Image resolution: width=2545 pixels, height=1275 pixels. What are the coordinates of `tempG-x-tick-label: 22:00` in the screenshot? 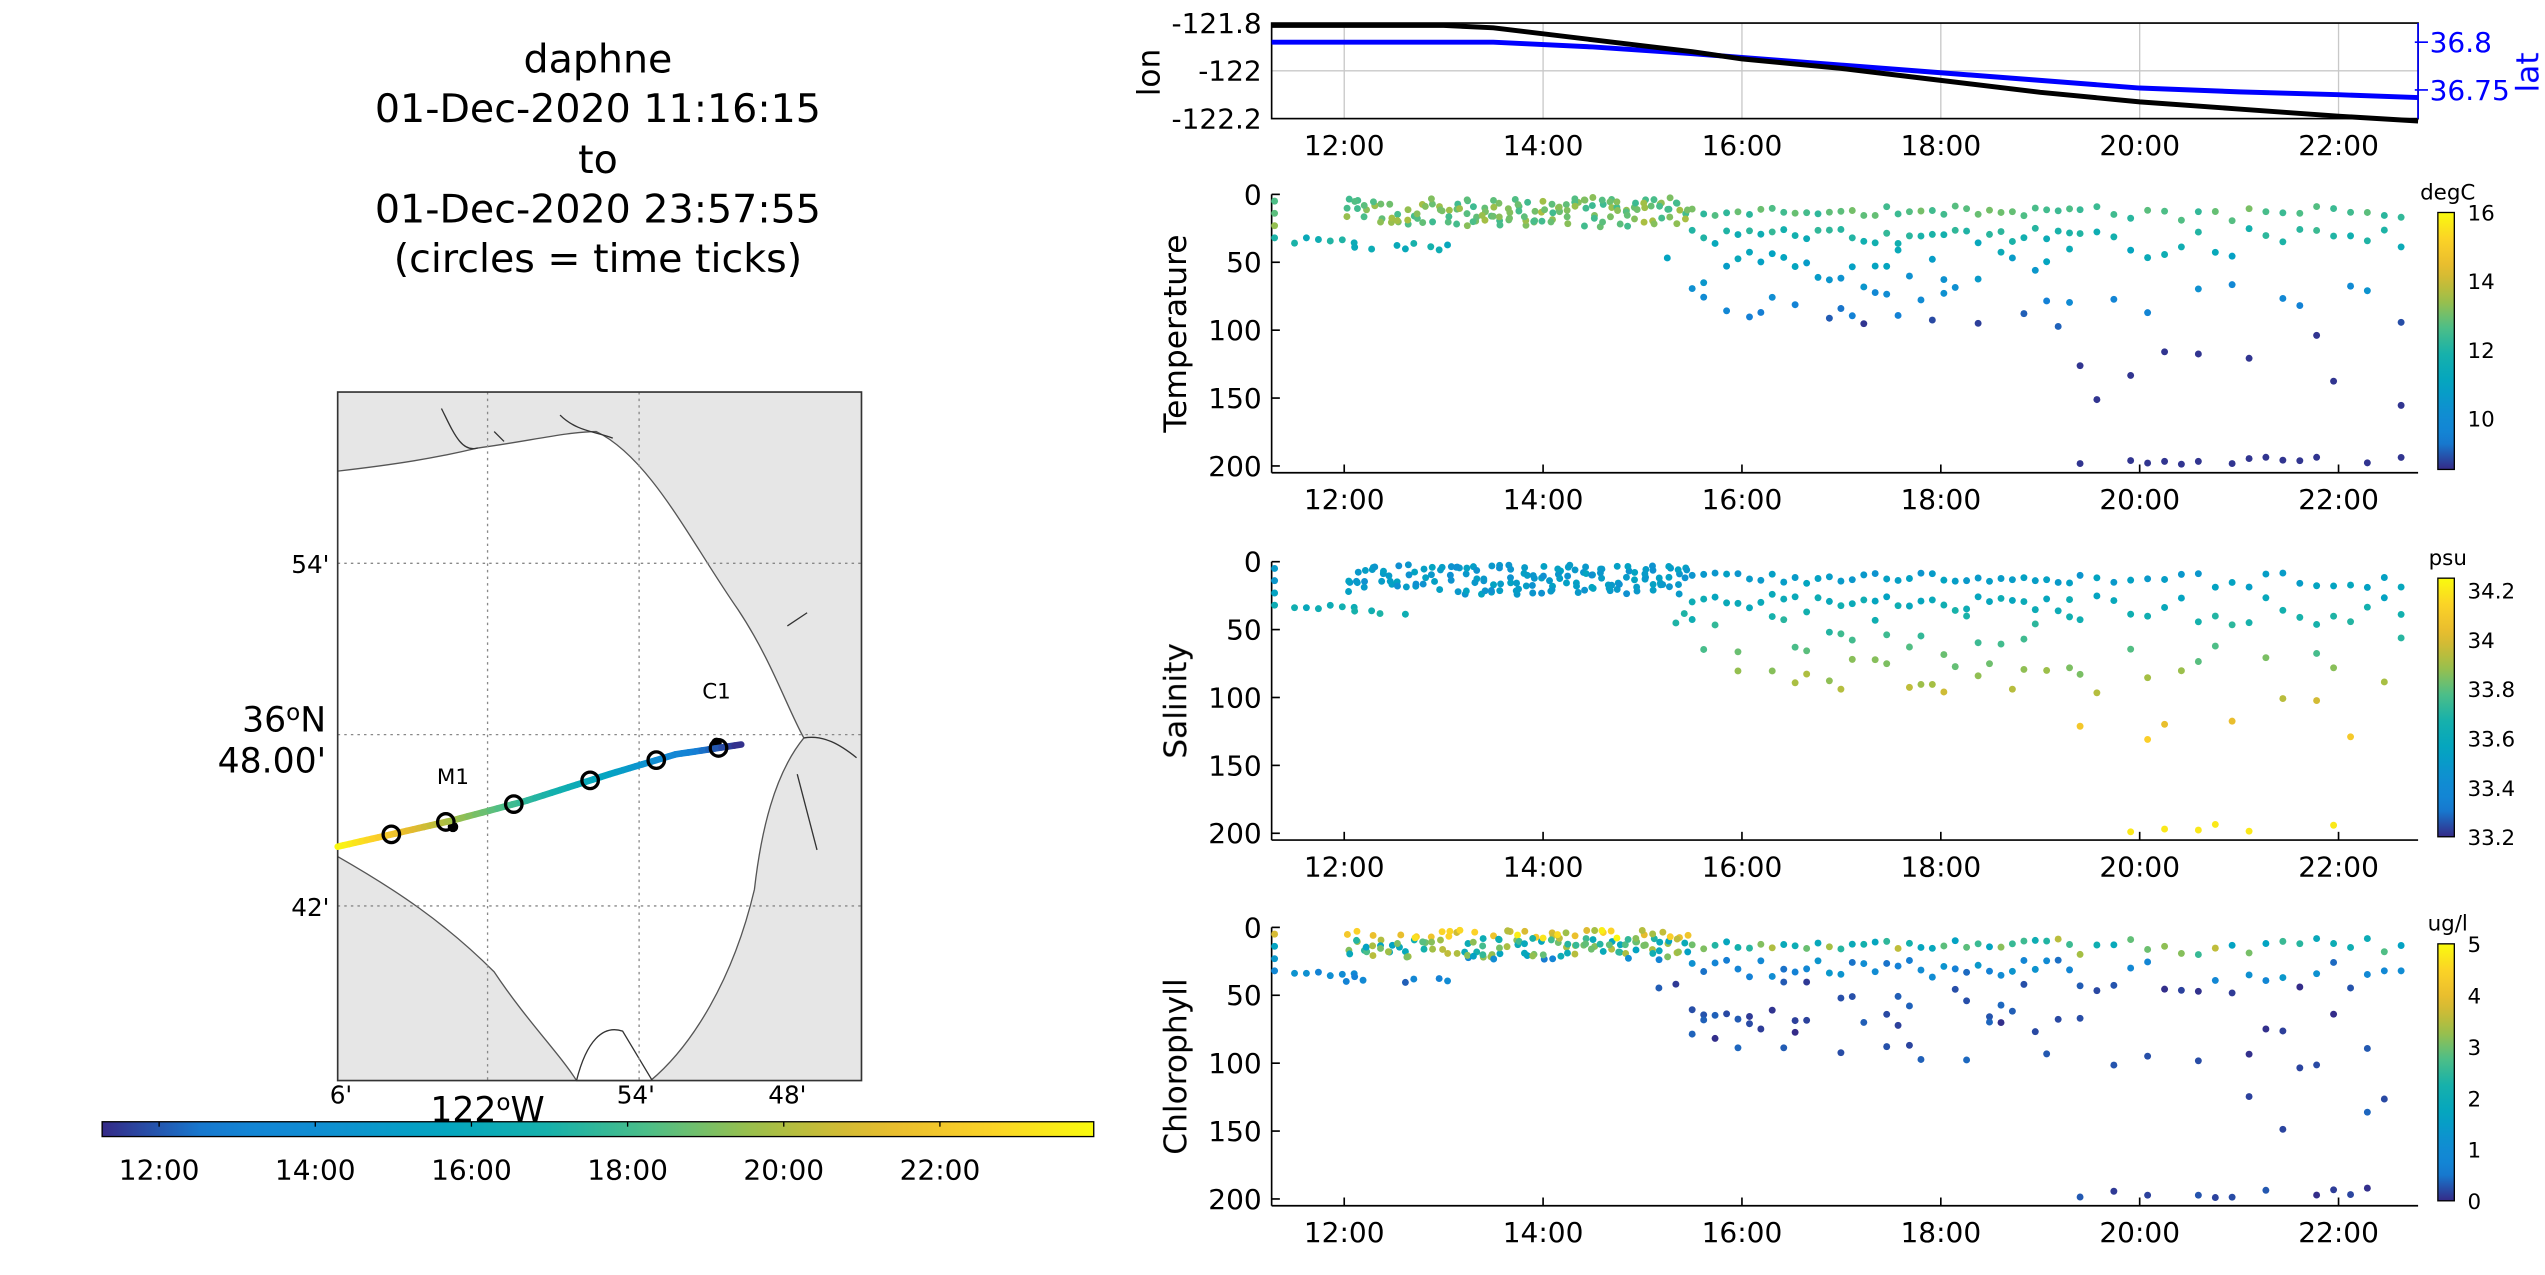 It's located at (2338, 499).